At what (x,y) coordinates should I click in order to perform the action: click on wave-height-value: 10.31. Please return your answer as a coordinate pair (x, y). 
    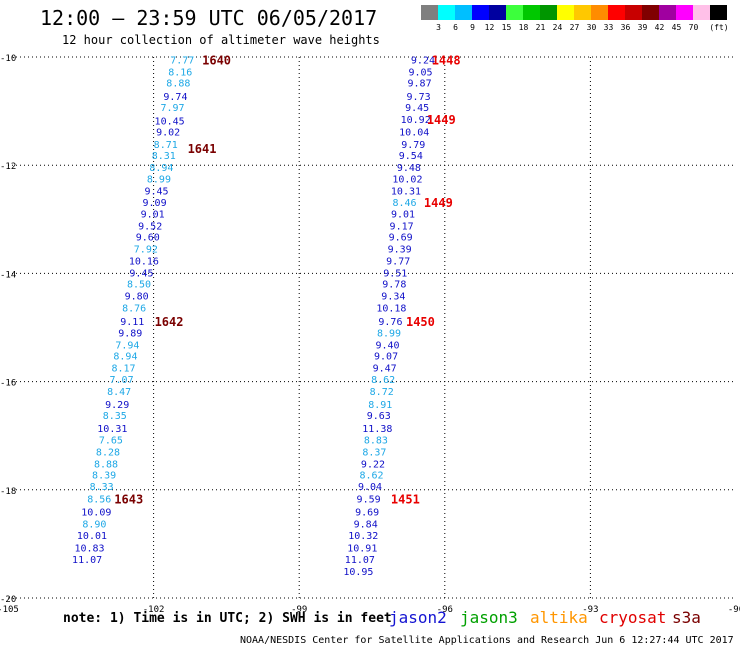
    Looking at the image, I should click on (112, 429).